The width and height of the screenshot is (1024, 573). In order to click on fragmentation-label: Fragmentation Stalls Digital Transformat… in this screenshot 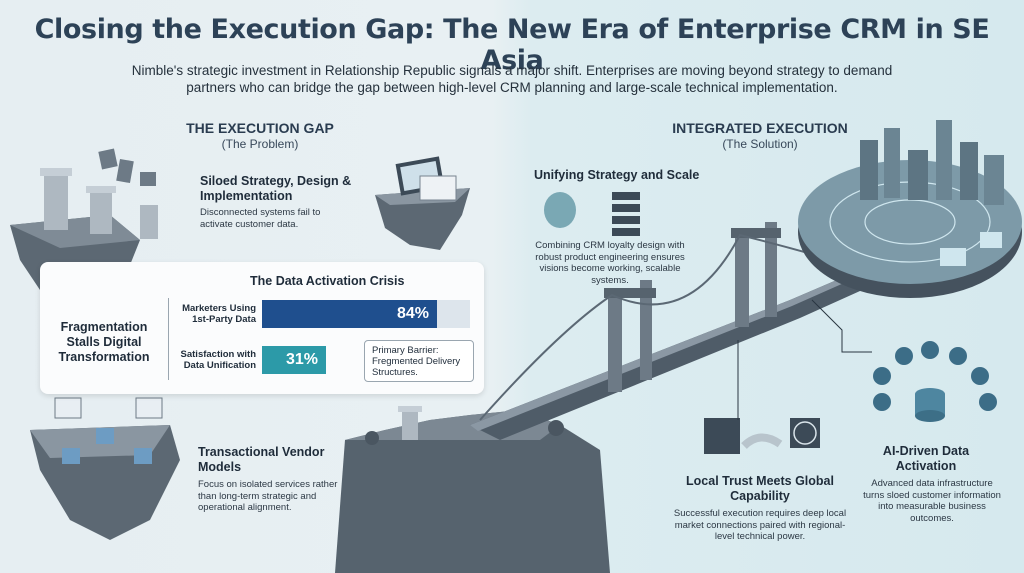, I will do `click(104, 342)`.